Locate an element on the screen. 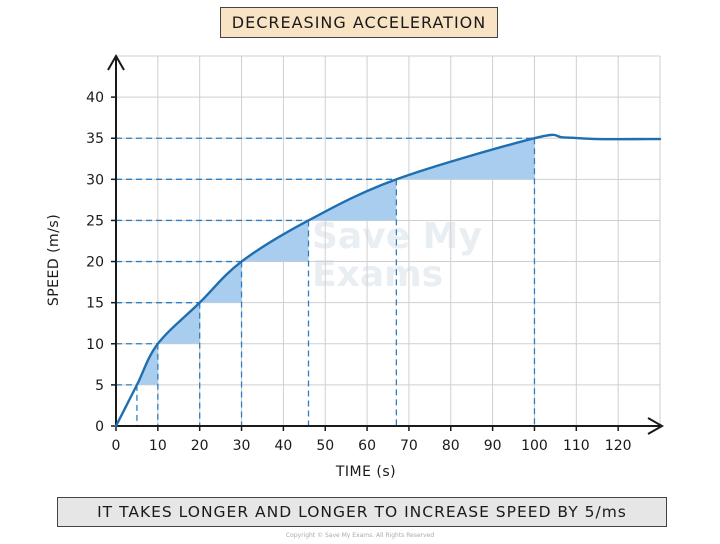 This screenshot has width=720, height=544. x-tick-label: 40 is located at coordinates (283, 446).